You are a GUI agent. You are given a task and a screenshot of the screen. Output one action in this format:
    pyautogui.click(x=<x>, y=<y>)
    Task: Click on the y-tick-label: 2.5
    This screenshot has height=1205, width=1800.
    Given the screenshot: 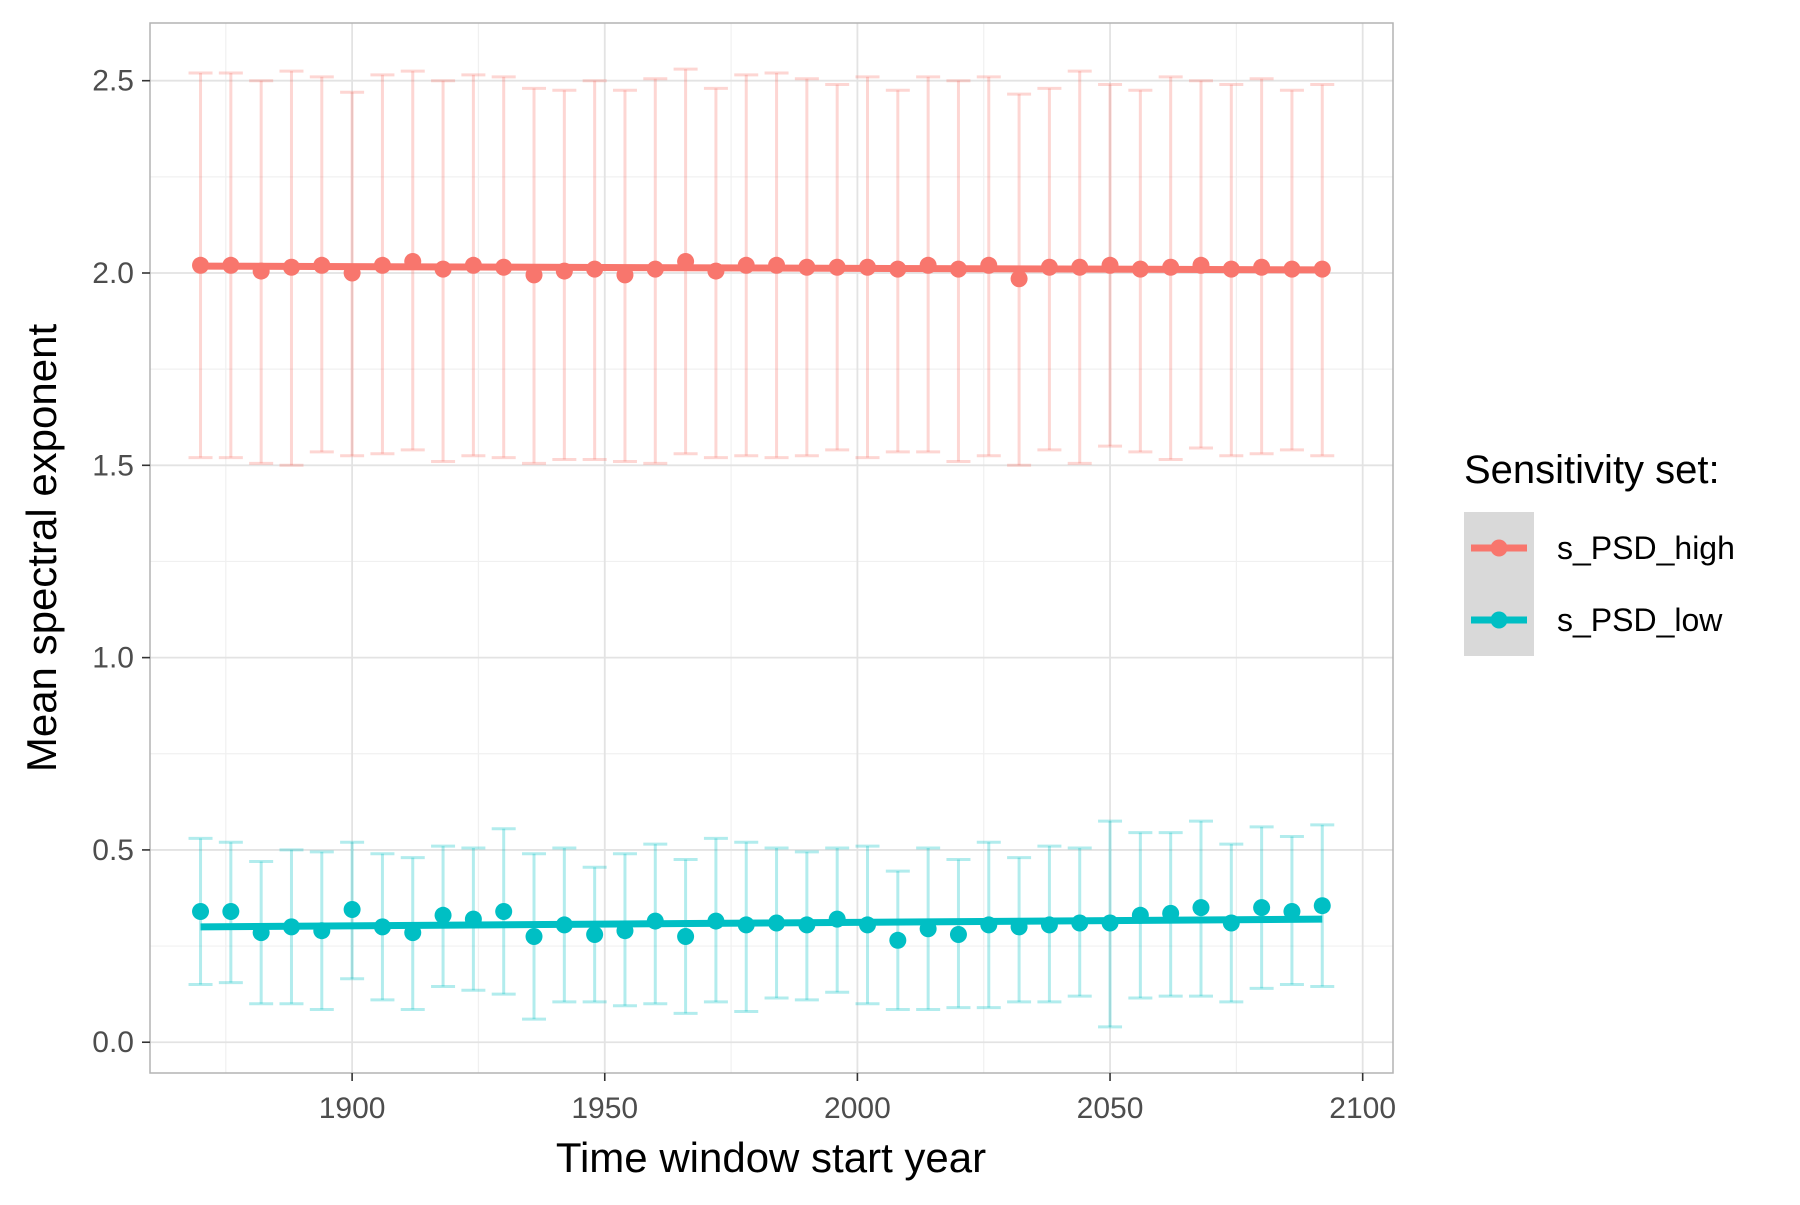 What is the action you would take?
    pyautogui.click(x=113, y=81)
    